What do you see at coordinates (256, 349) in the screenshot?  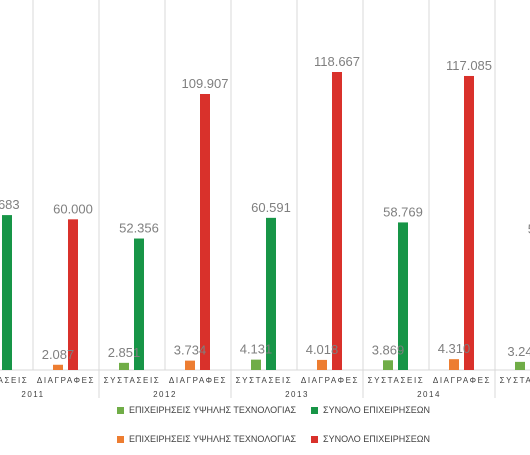 I see `data-label: 4.131` at bounding box center [256, 349].